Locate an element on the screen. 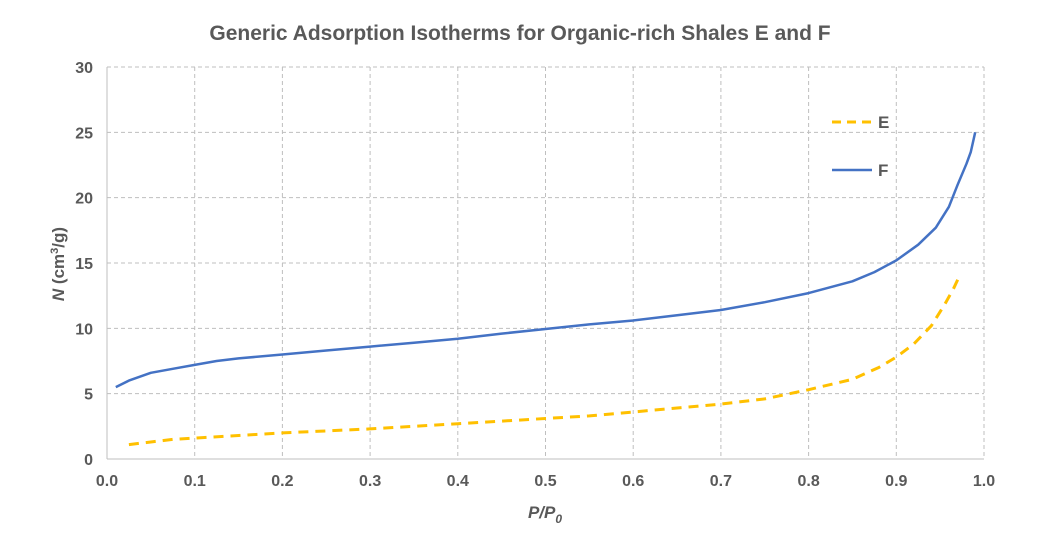  y-axis-label: N (cm3/g) is located at coordinates (58, 264).